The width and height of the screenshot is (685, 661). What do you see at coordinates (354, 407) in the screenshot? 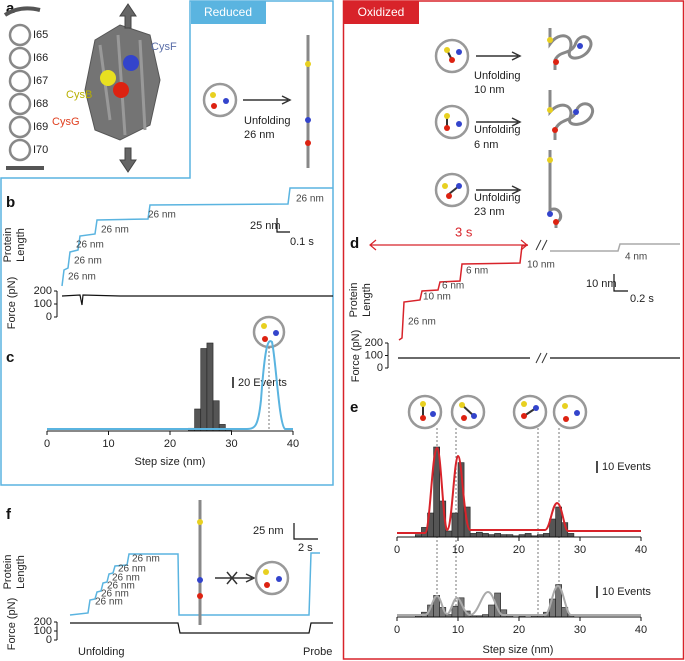
I see `panel-label: e` at bounding box center [354, 407].